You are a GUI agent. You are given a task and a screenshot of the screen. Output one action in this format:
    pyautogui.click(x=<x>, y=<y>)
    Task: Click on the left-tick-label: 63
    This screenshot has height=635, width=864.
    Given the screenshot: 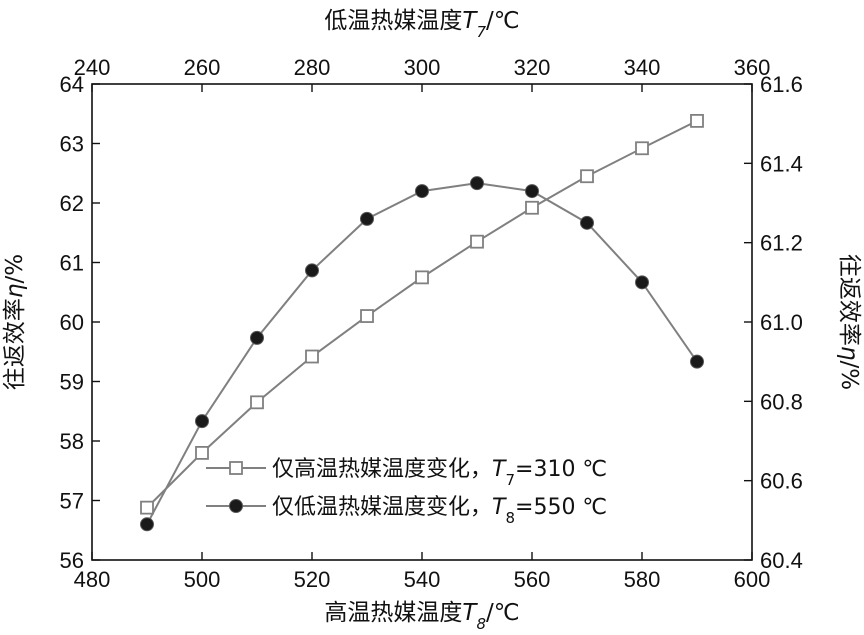 What is the action you would take?
    pyautogui.click(x=72, y=144)
    